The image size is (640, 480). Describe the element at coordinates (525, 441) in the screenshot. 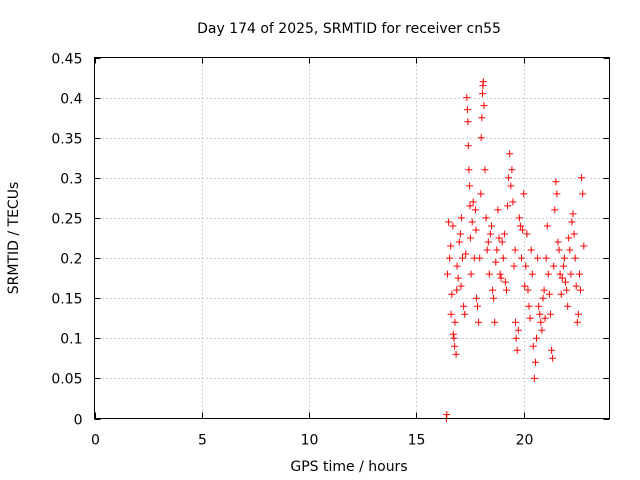

I see `x-tick-label: 20` at that location.